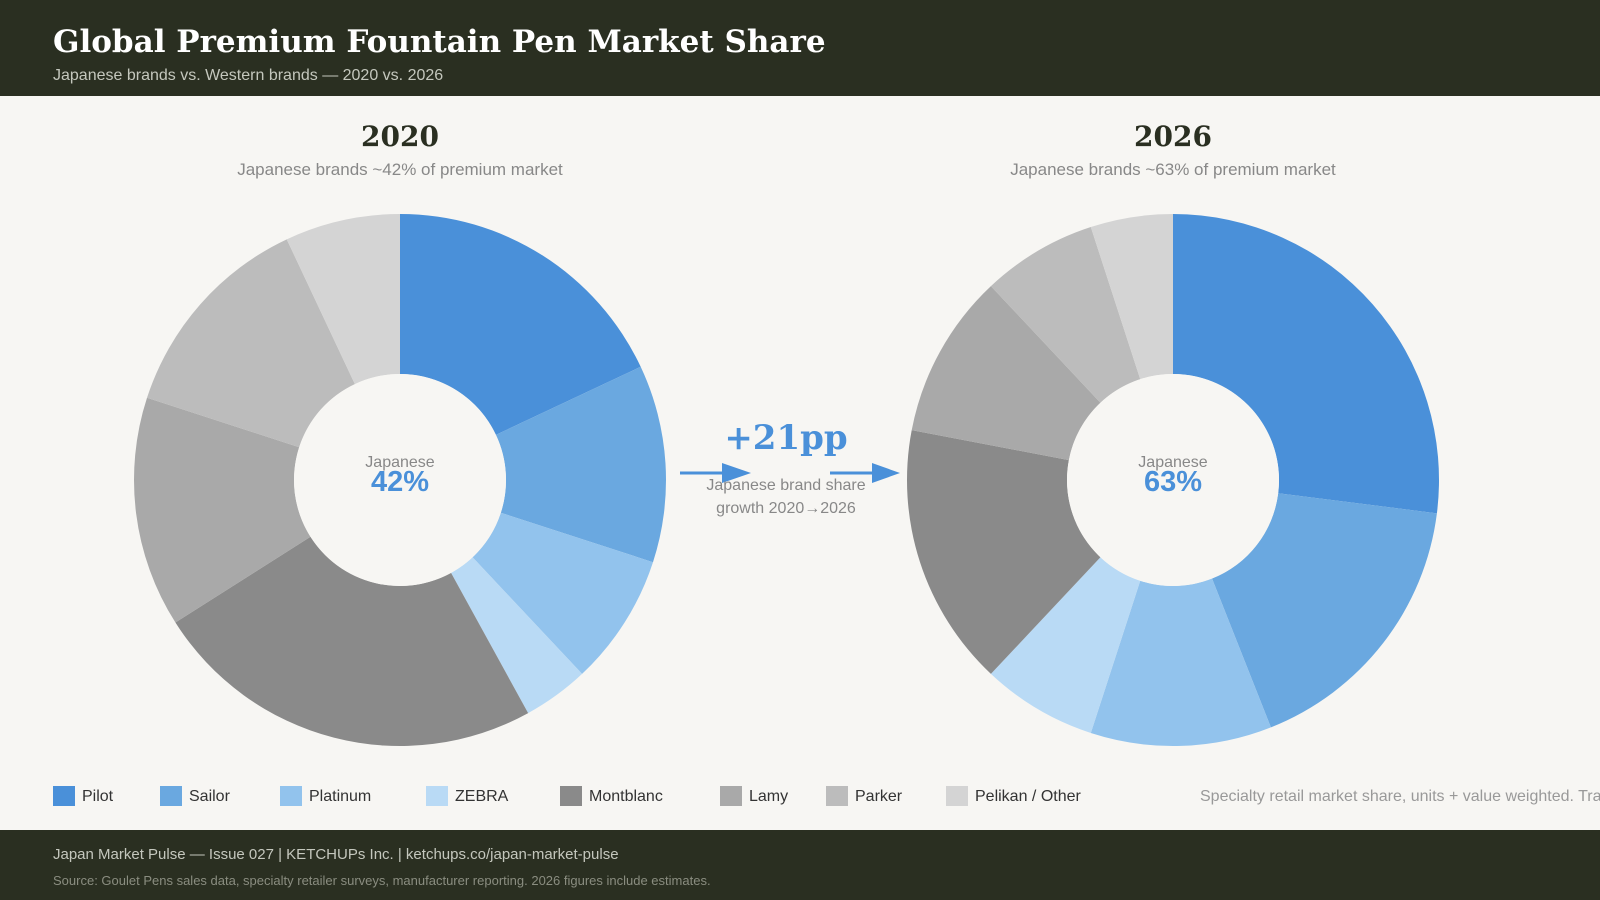  Describe the element at coordinates (715, 473) in the screenshot. I see `arrow-left` at that location.